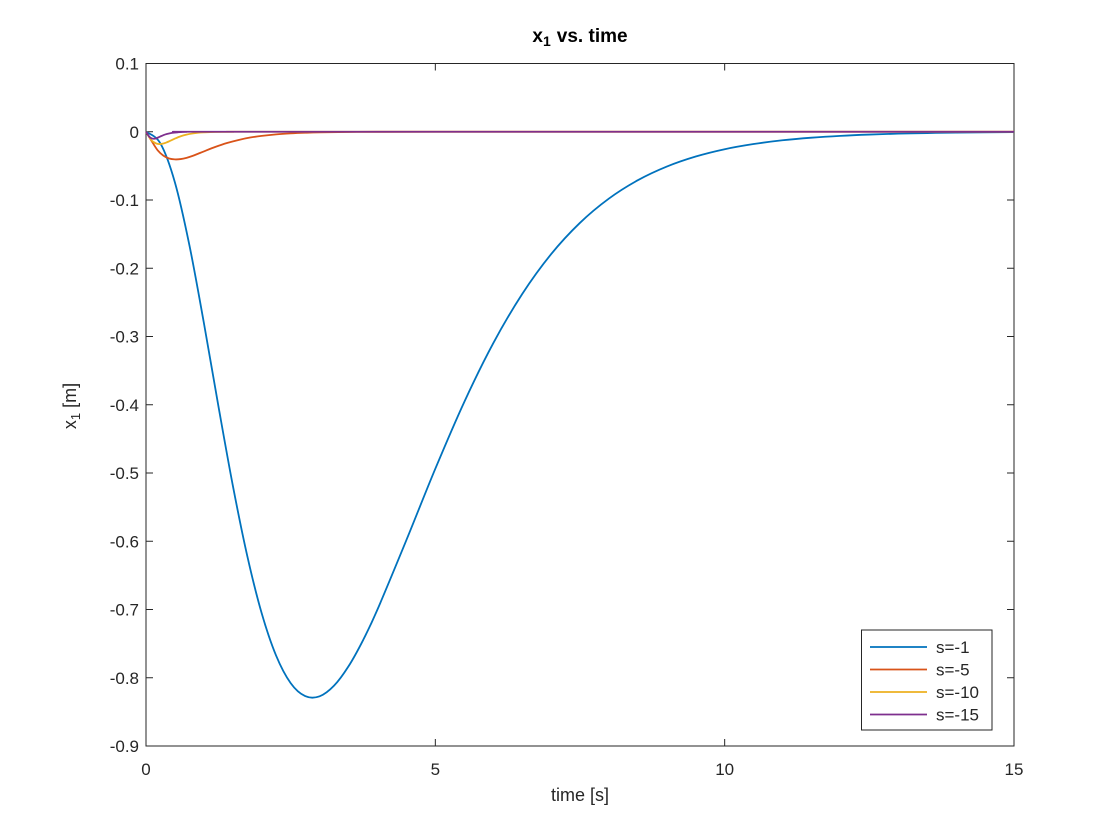 This screenshot has height=840, width=1120. I want to click on title-subscript: 1, so click(547, 41).